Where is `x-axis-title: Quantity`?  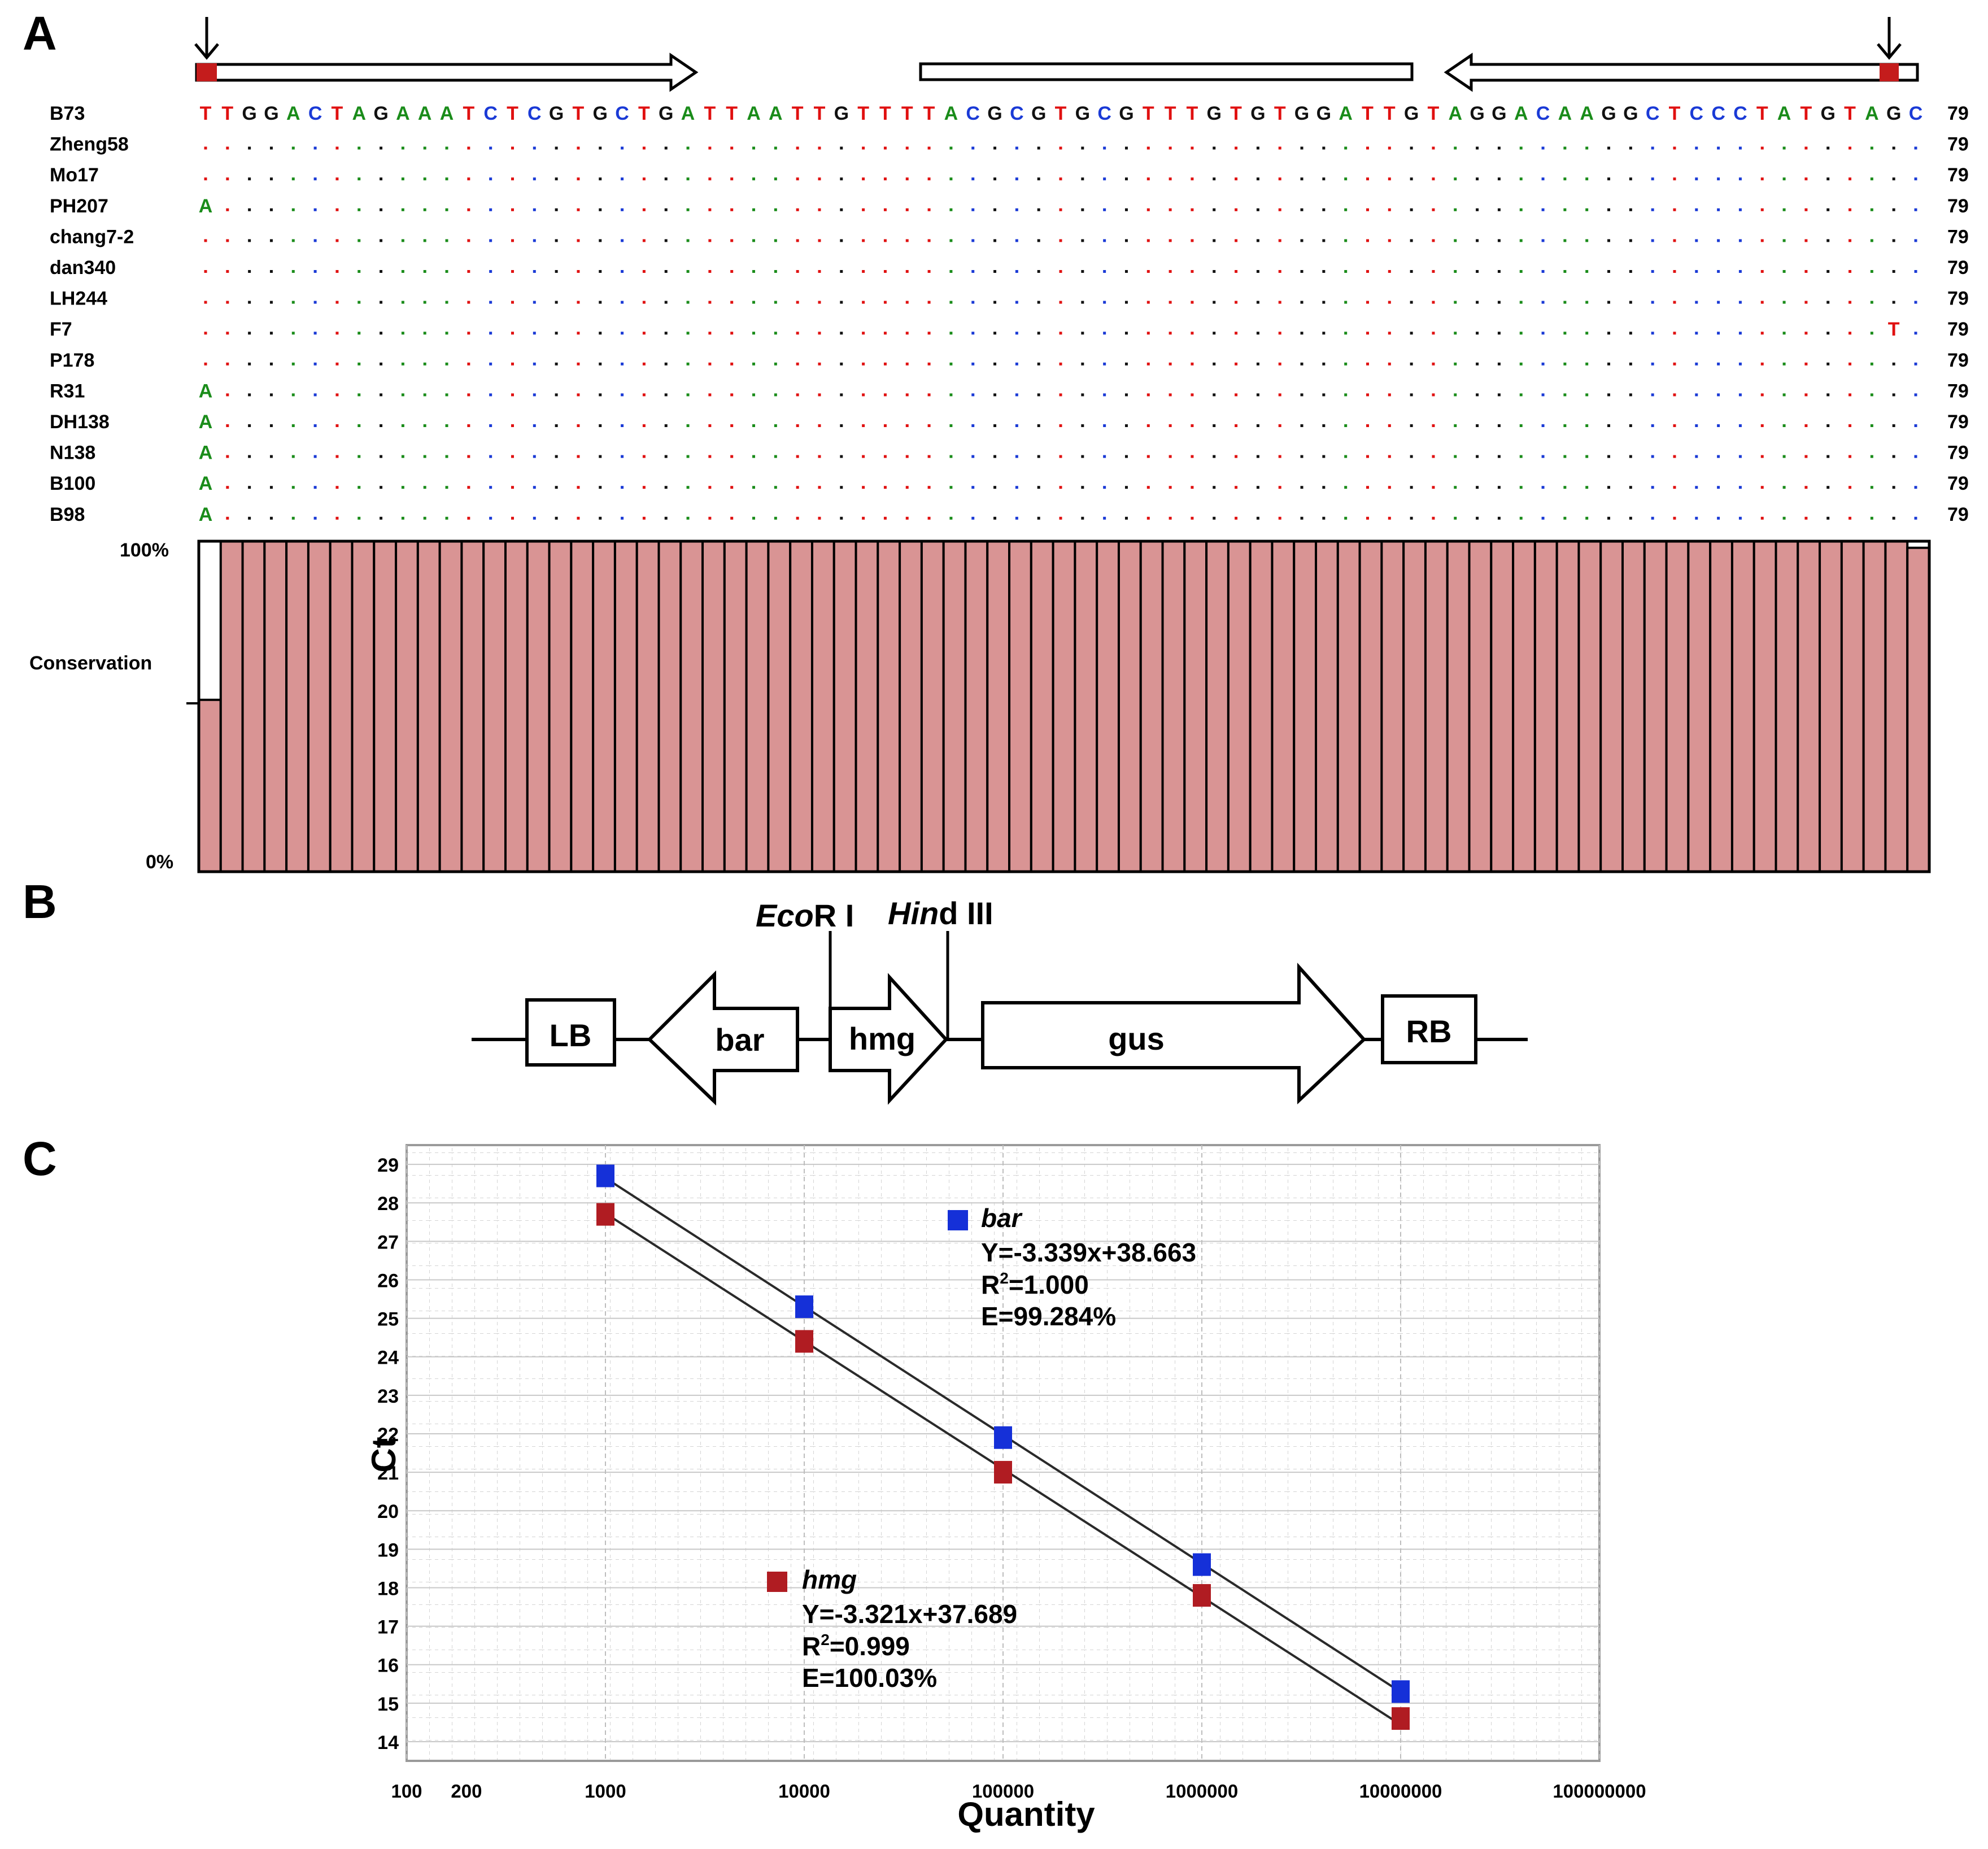 x-axis-title: Quantity is located at coordinates (1026, 1814).